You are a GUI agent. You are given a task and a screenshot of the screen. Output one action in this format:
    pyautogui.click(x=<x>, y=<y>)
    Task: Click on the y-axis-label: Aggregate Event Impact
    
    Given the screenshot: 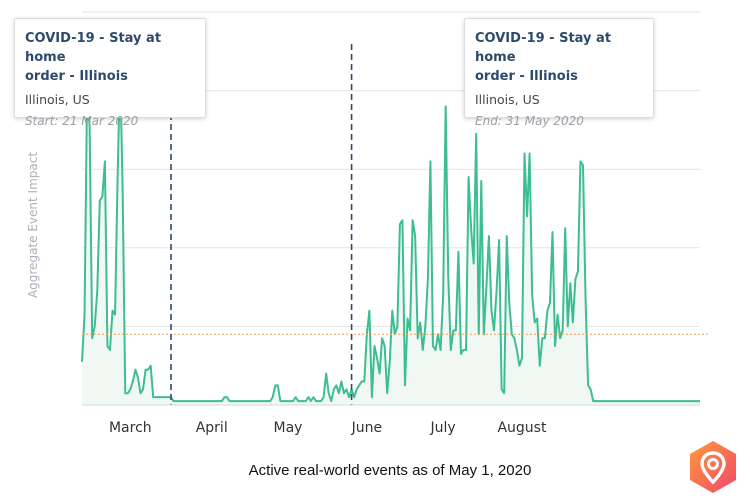 What is the action you would take?
    pyautogui.click(x=33, y=225)
    